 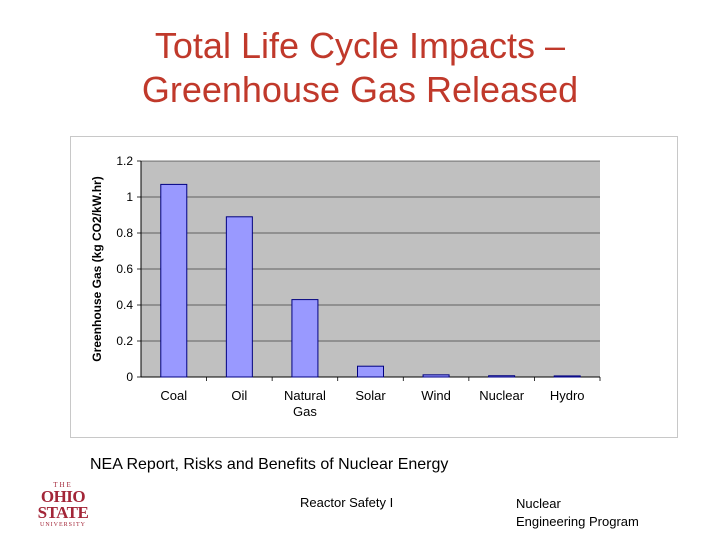 What do you see at coordinates (63, 525) in the screenshot?
I see `logo-university: UNIVERSITY` at bounding box center [63, 525].